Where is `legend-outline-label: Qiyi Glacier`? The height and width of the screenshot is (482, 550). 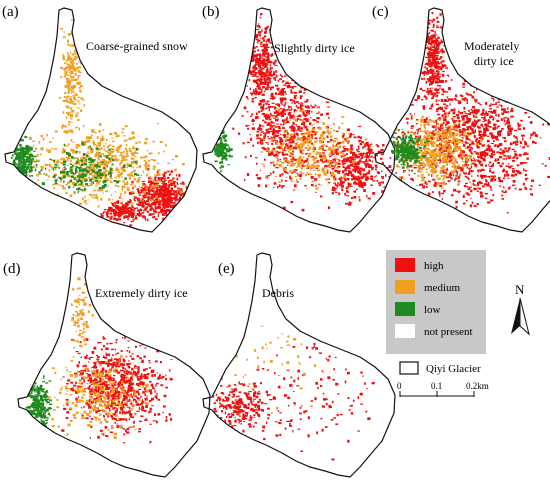 legend-outline-label: Qiyi Glacier is located at coordinates (453, 369).